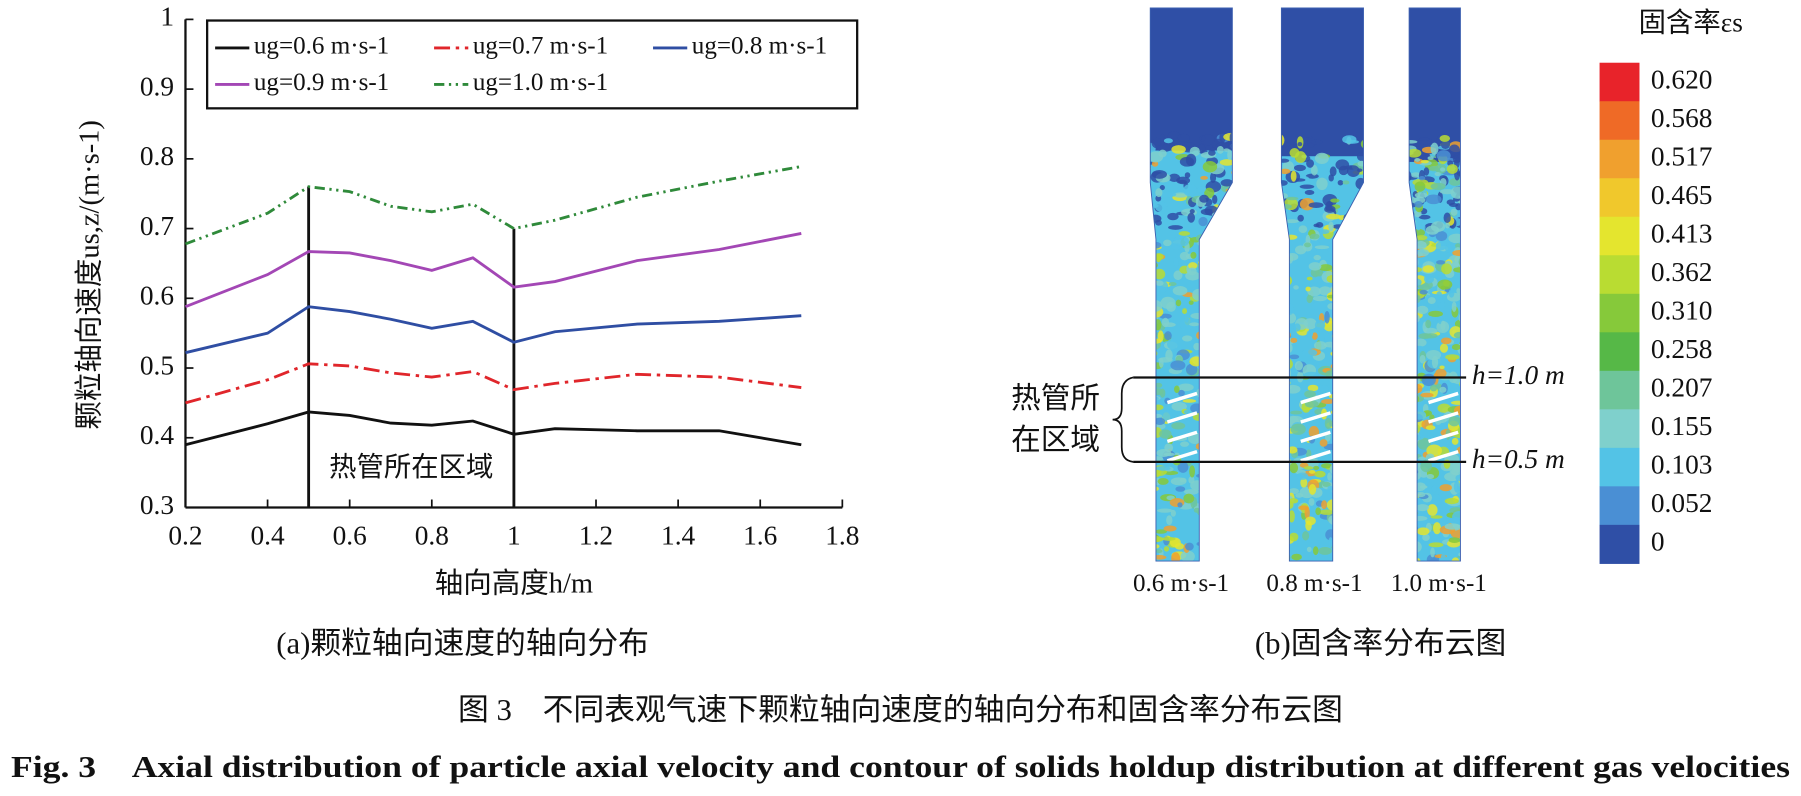 Image resolution: width=1801 pixels, height=796 pixels. What do you see at coordinates (1191, 284) in the screenshot?
I see `column-outline` at bounding box center [1191, 284].